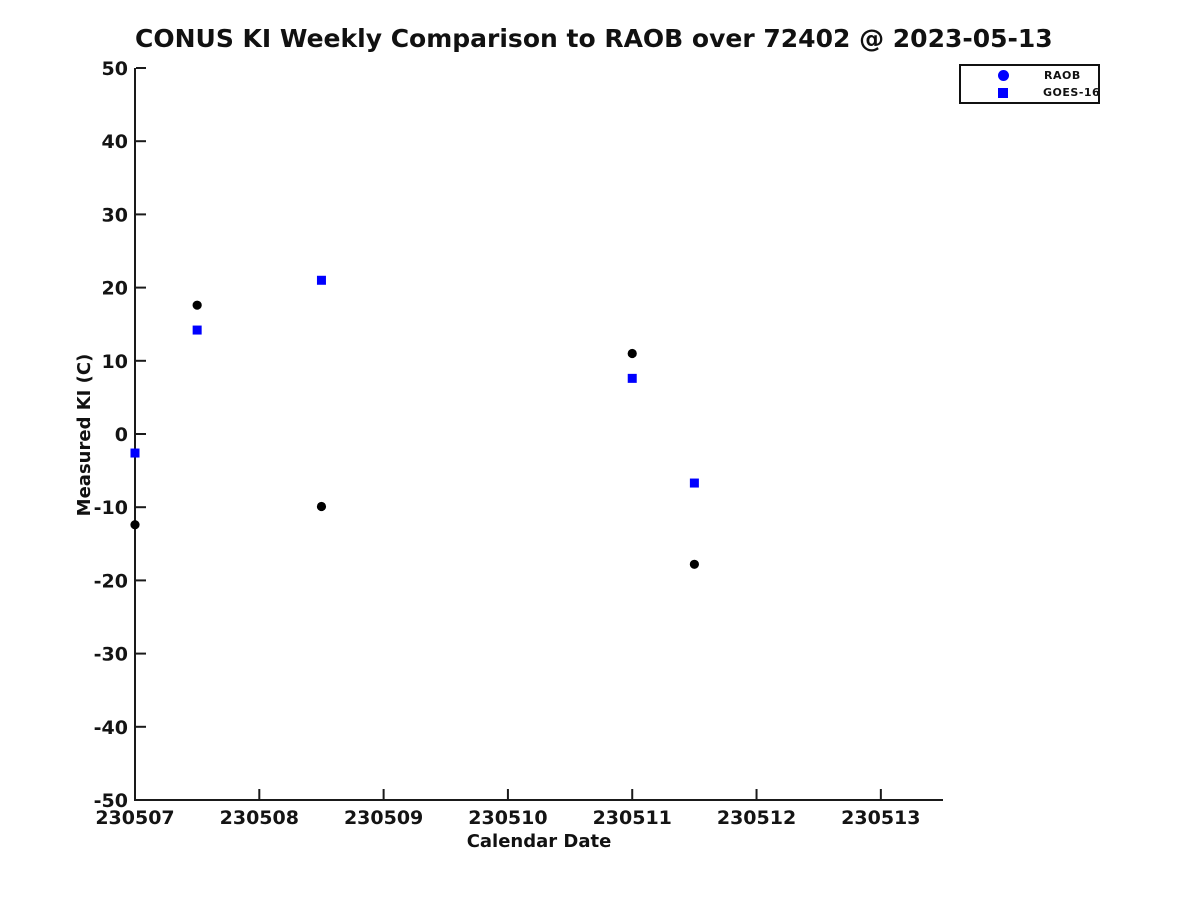 The width and height of the screenshot is (1200, 900). What do you see at coordinates (111, 655) in the screenshot?
I see `y-tick-label: -30` at bounding box center [111, 655].